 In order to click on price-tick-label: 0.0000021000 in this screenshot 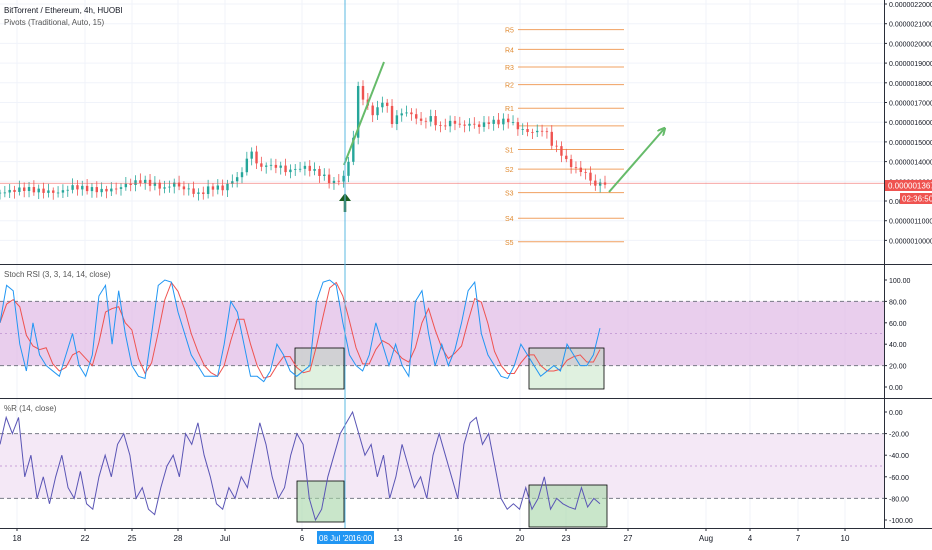, I will do `click(910, 25)`.